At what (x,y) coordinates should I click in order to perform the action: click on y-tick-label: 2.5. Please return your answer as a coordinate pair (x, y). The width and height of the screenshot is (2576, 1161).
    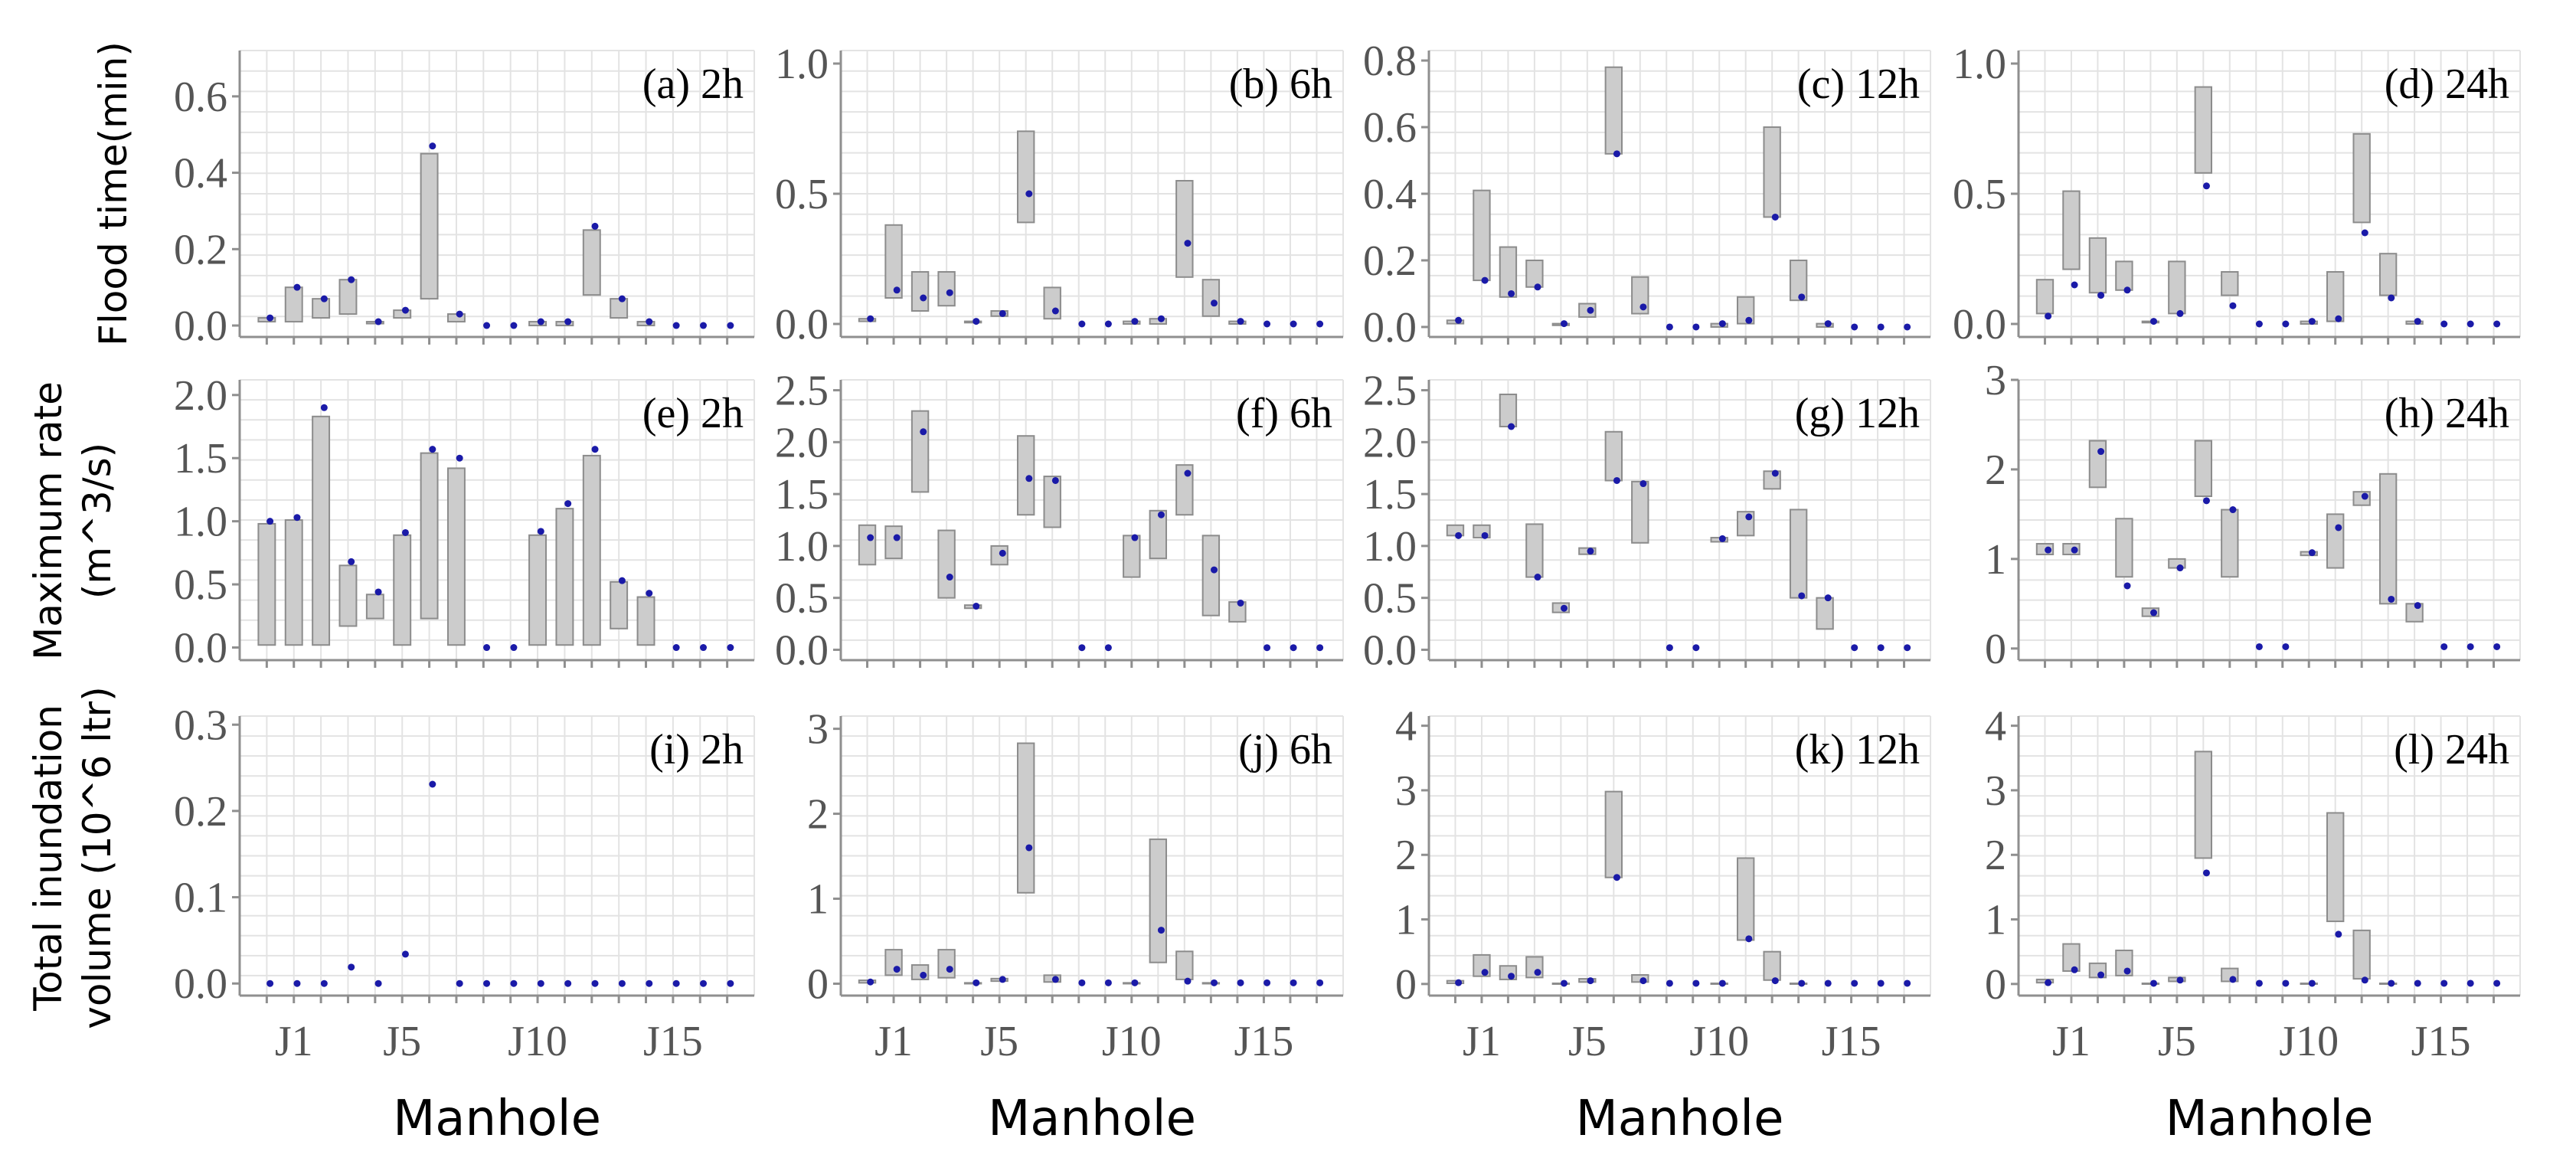
    Looking at the image, I should click on (802, 391).